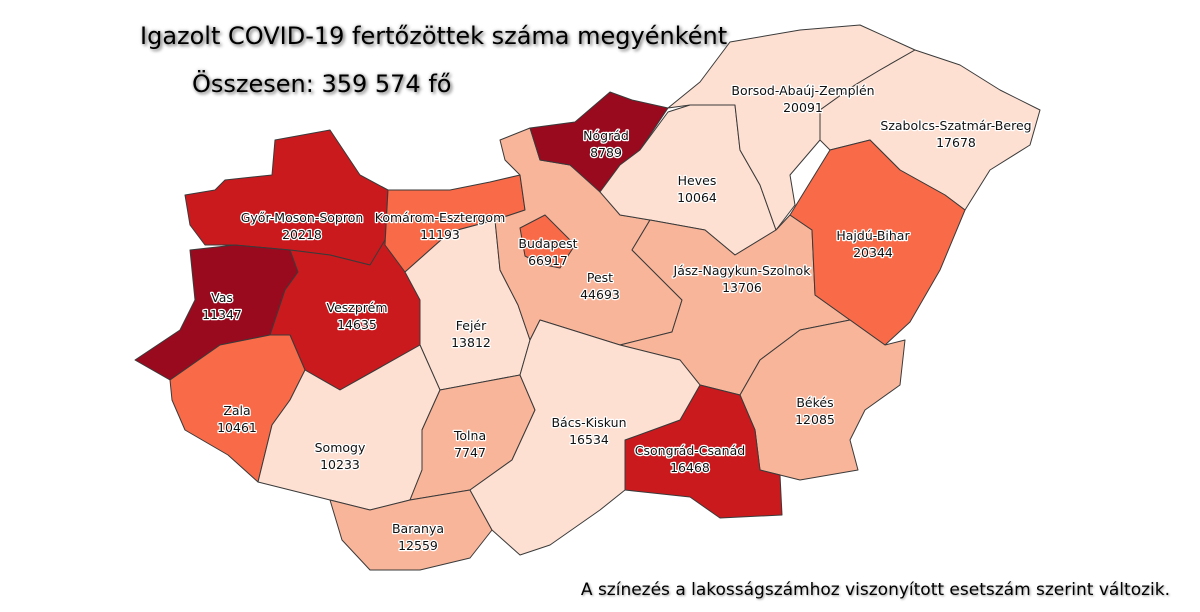 Image resolution: width=1200 pixels, height=612 pixels. I want to click on county-bacs, so click(585, 437).